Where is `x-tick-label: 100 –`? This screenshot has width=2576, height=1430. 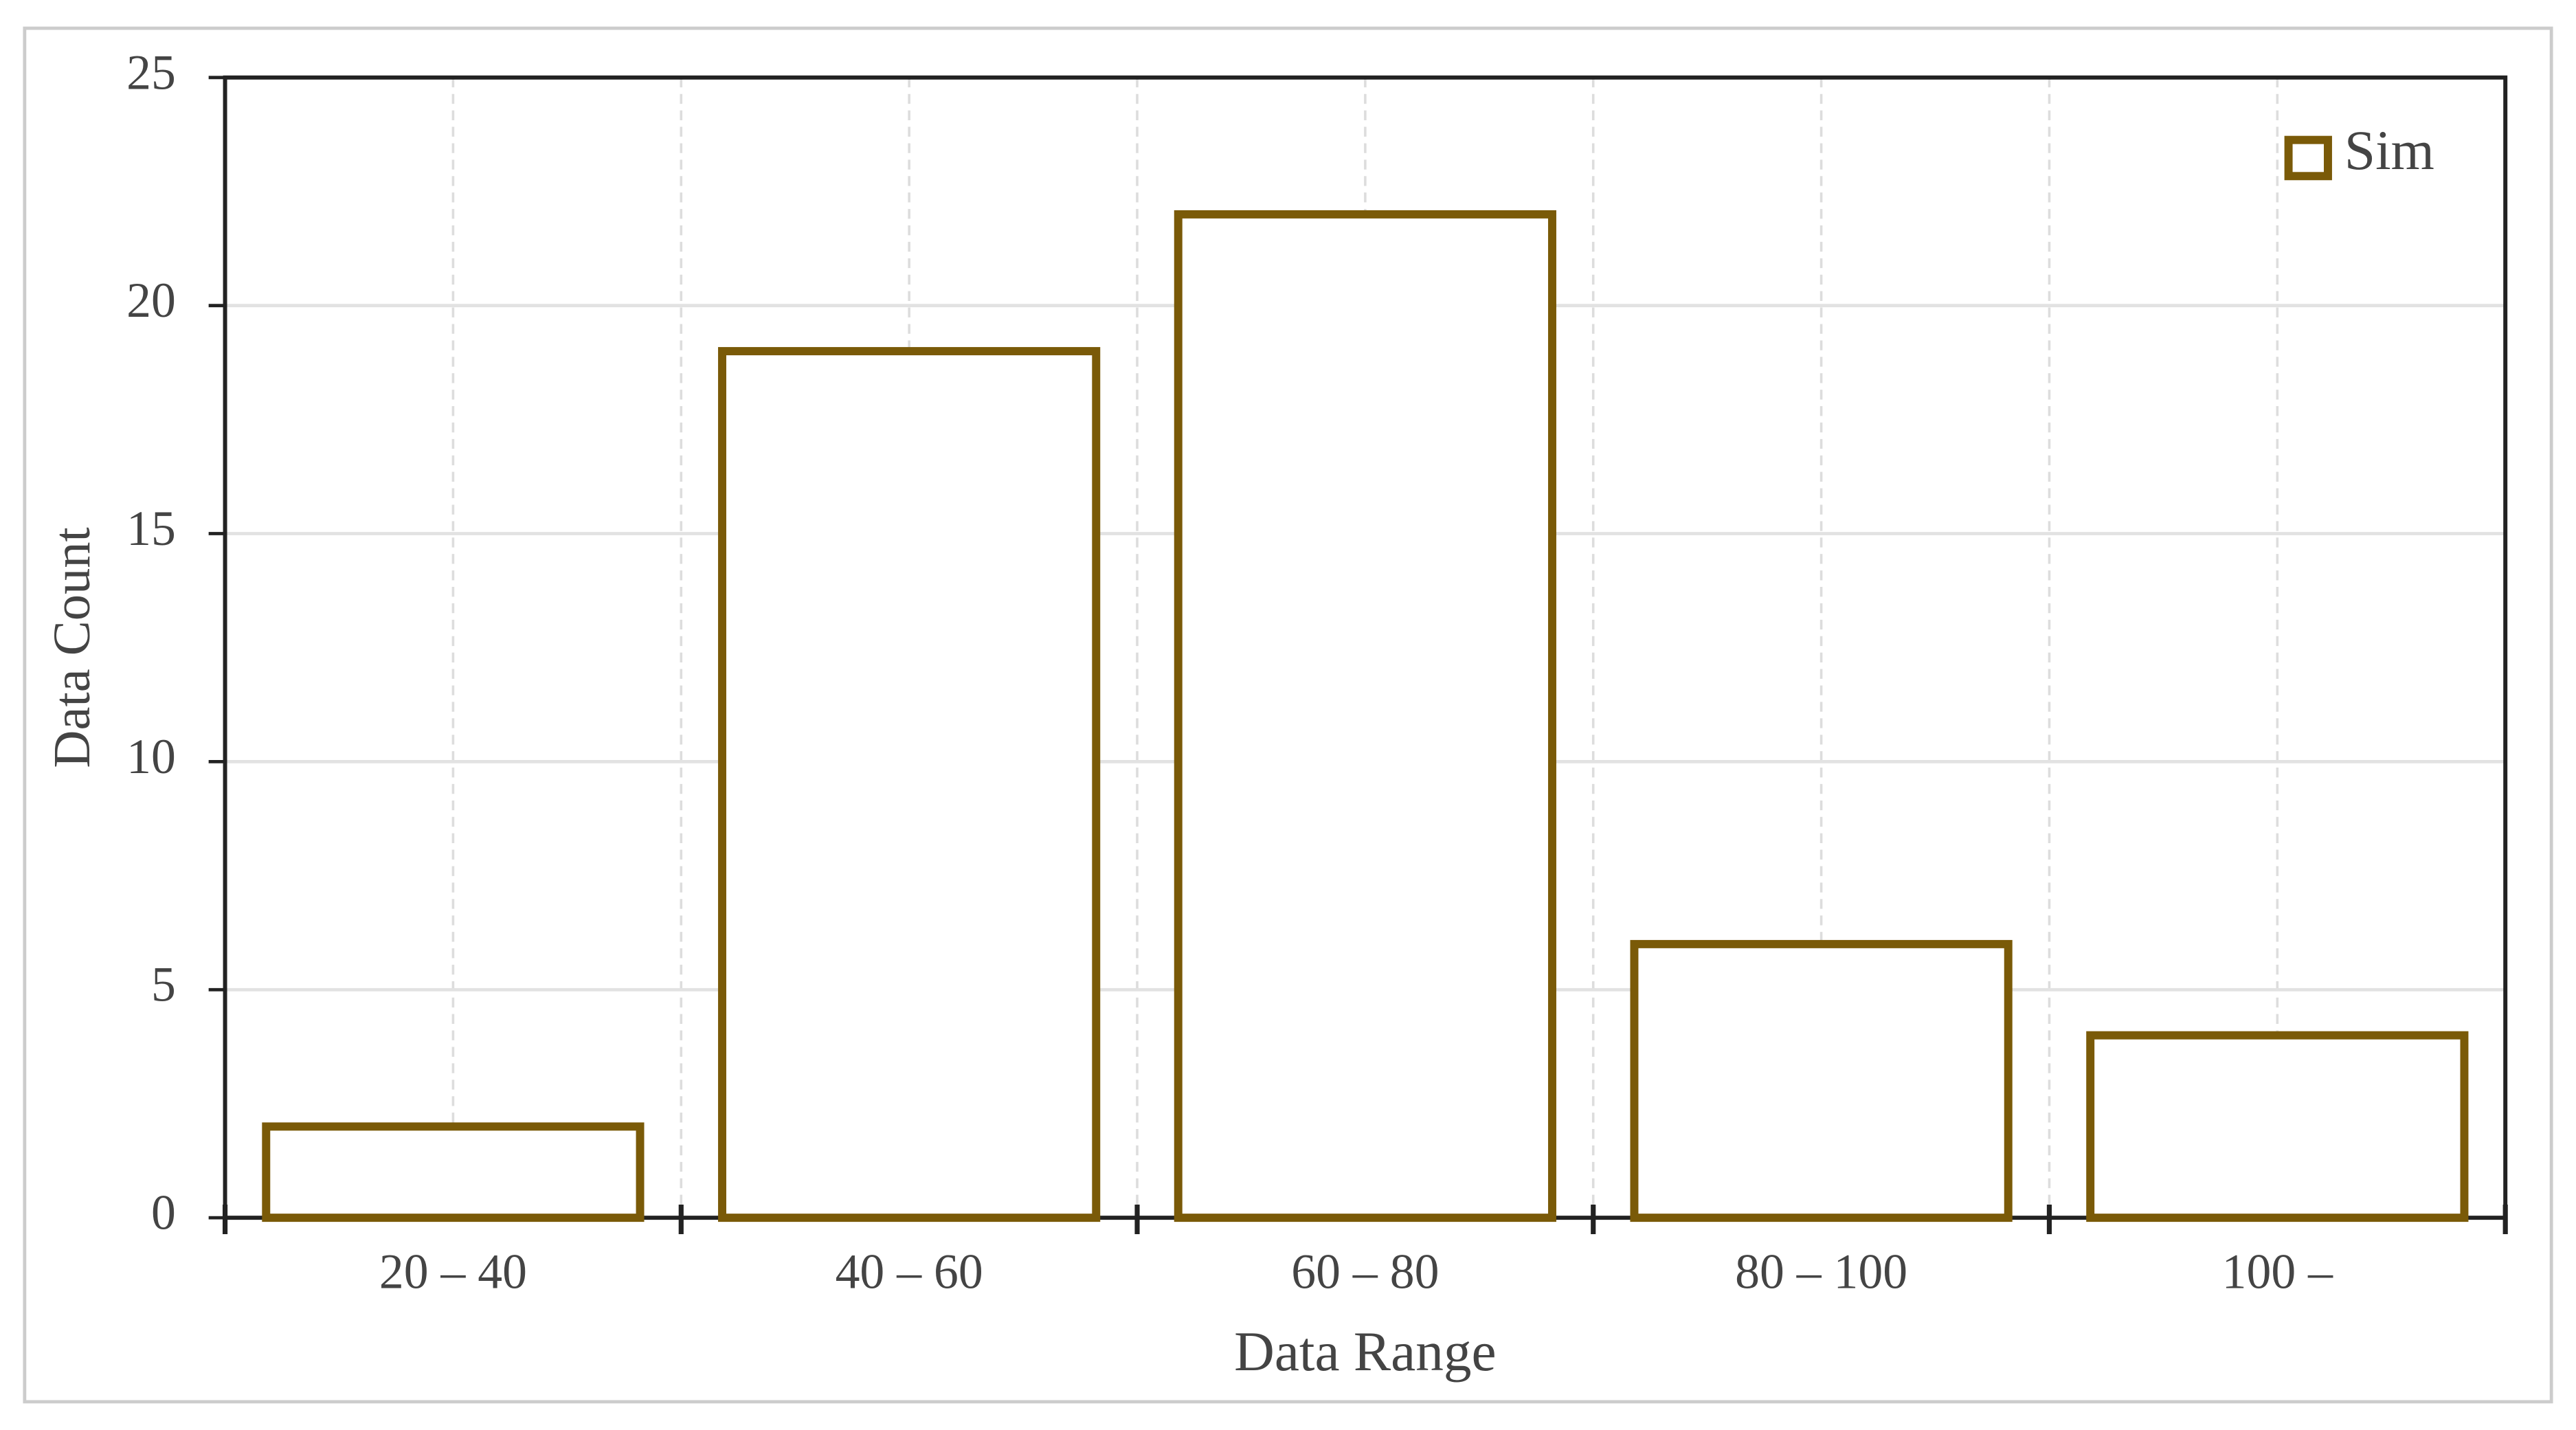
x-tick-label: 100 – is located at coordinates (2278, 1271).